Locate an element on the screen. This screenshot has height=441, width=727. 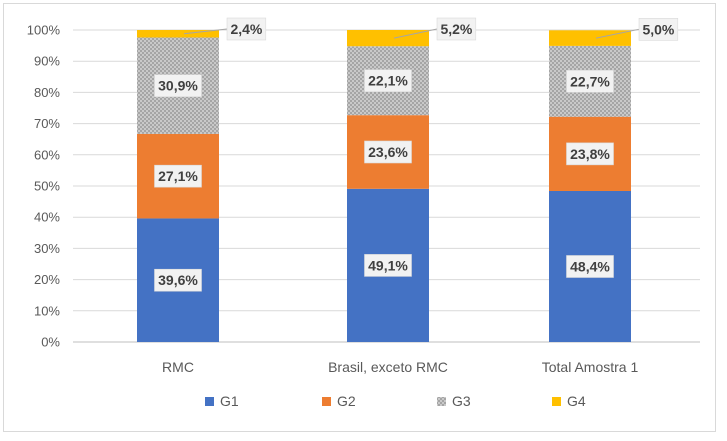
data-label: 49,1% is located at coordinates (388, 265).